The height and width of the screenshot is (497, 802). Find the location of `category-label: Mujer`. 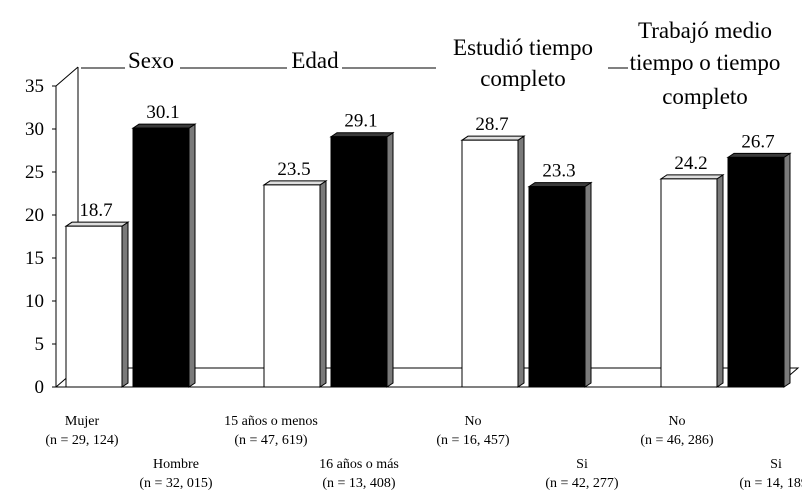

category-label: Mujer is located at coordinates (82, 421).